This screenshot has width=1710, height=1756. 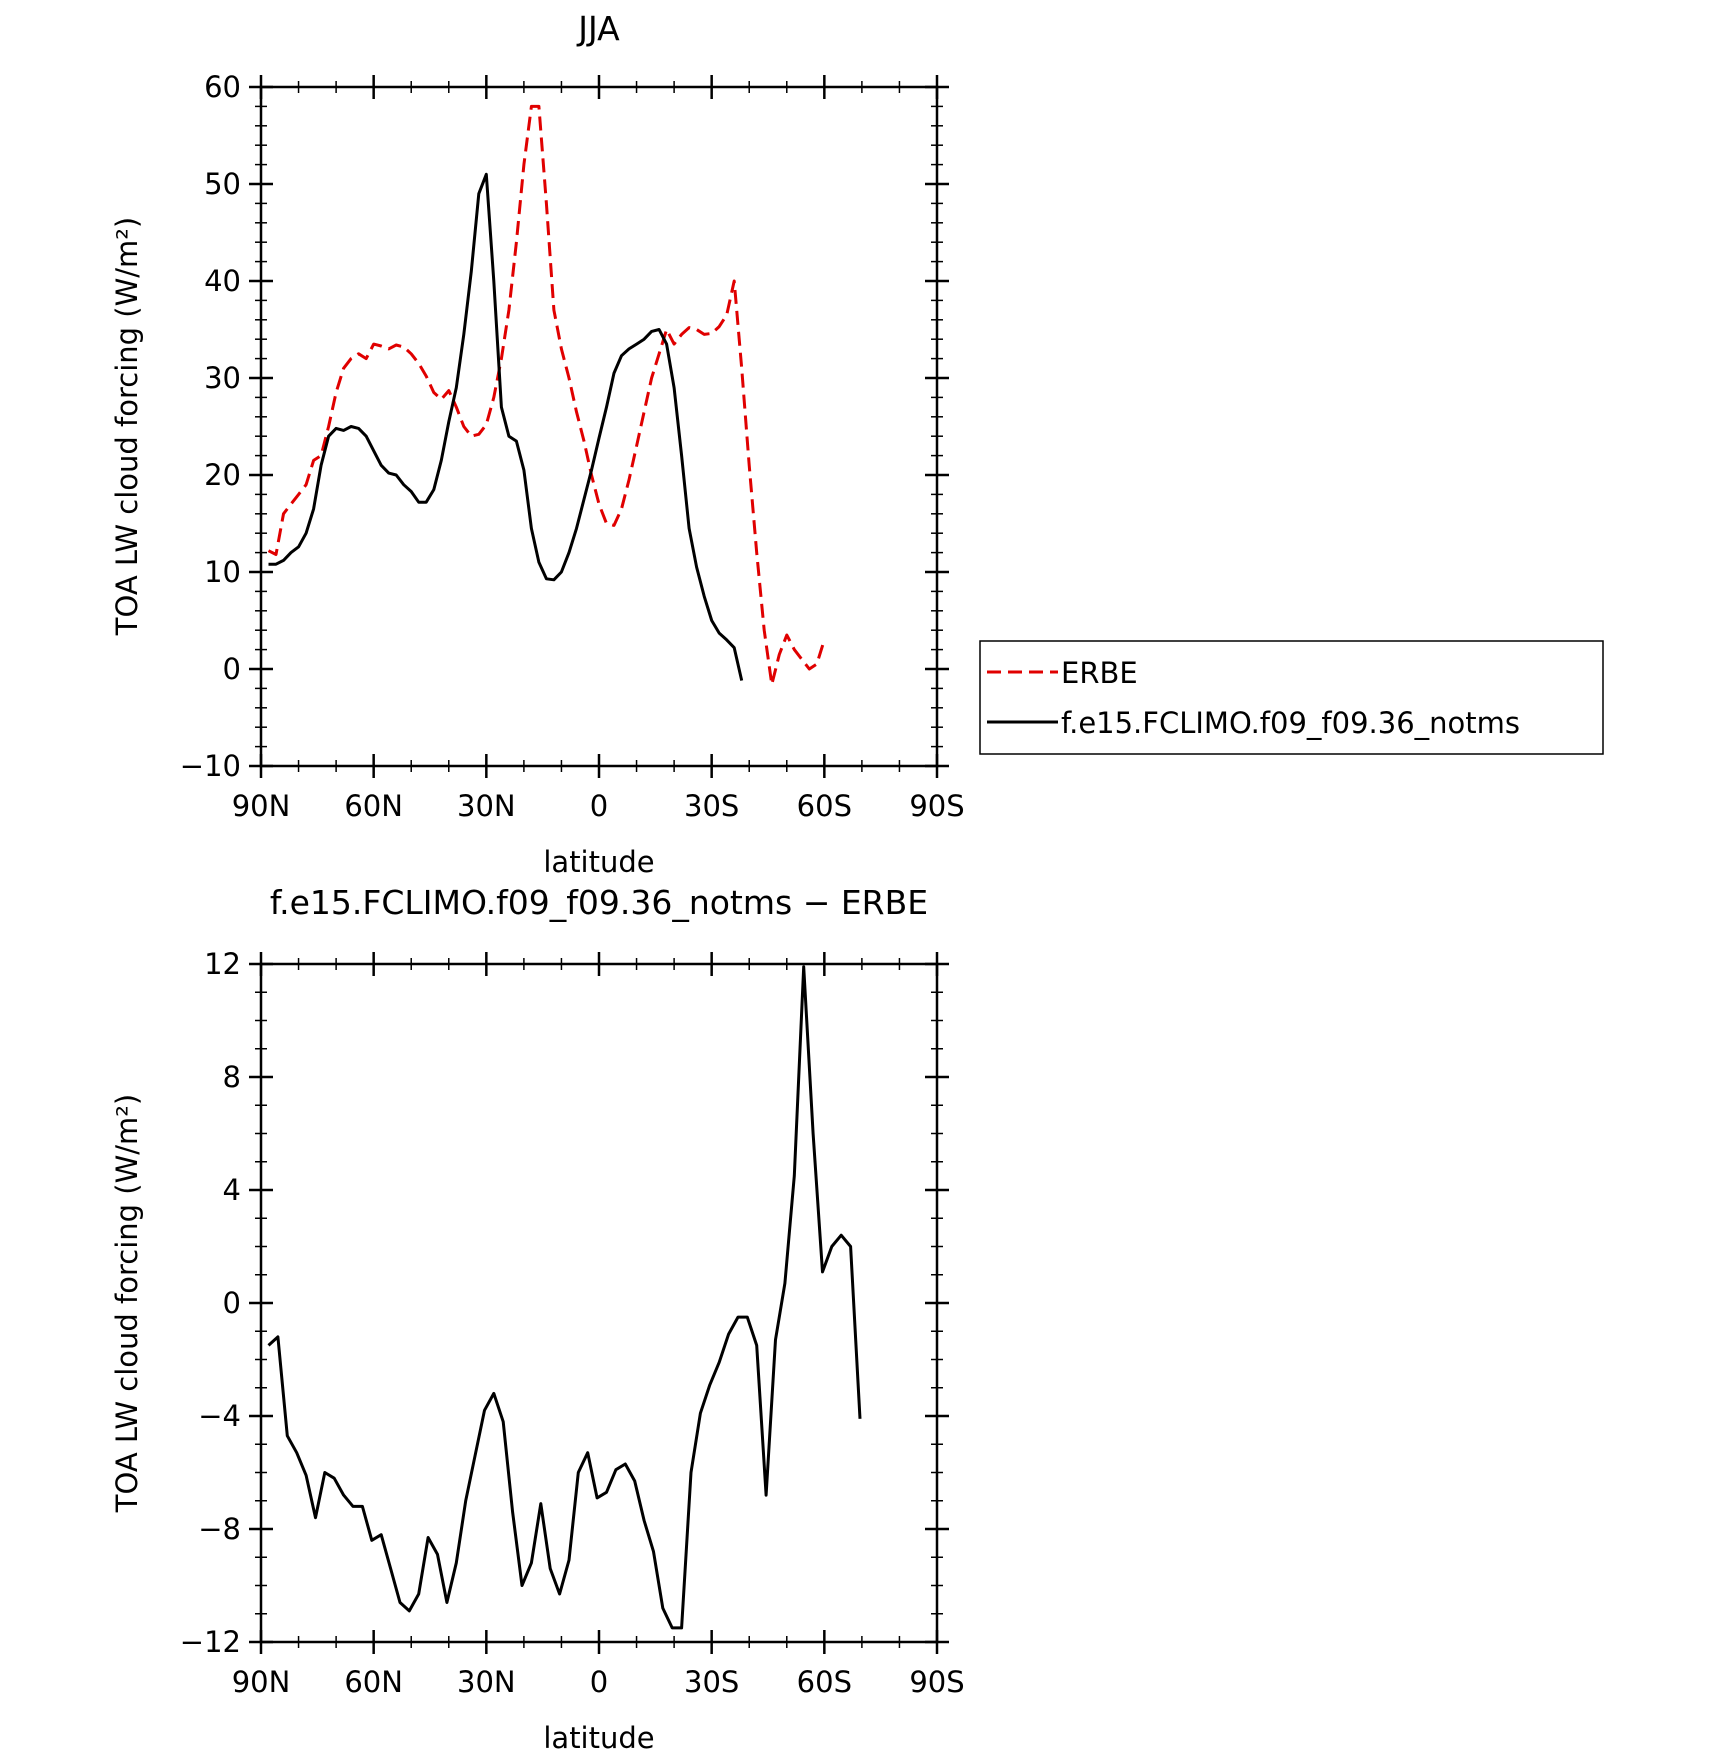 I want to click on legend: ERBE f.e15.FCLIMO.f09_f09.36_notms, so click(x=1291, y=697).